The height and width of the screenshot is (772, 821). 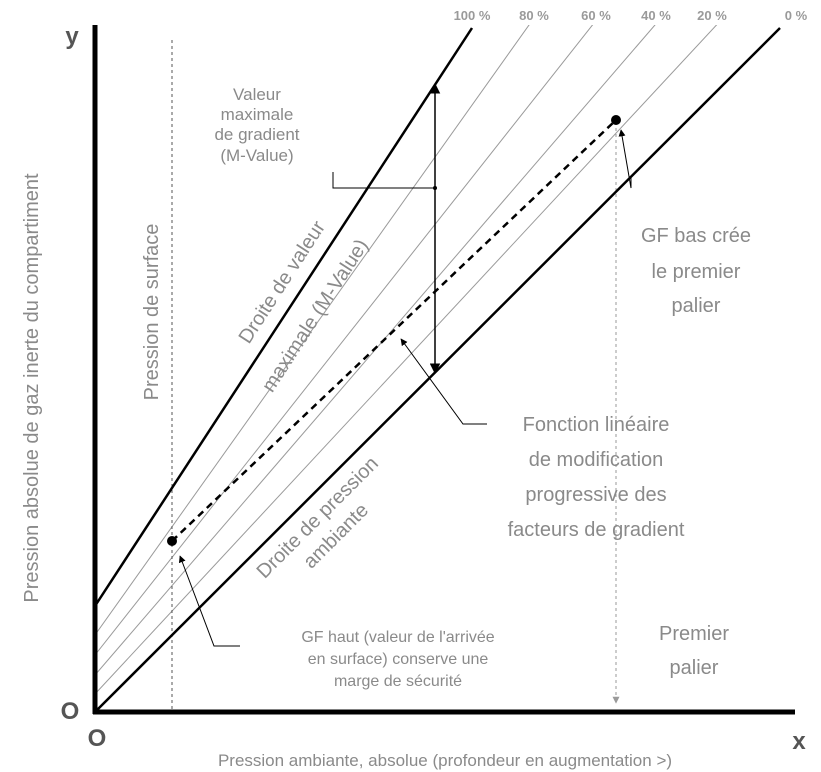 I want to click on gf-high-line3: marge de sécurité, so click(x=398, y=681).